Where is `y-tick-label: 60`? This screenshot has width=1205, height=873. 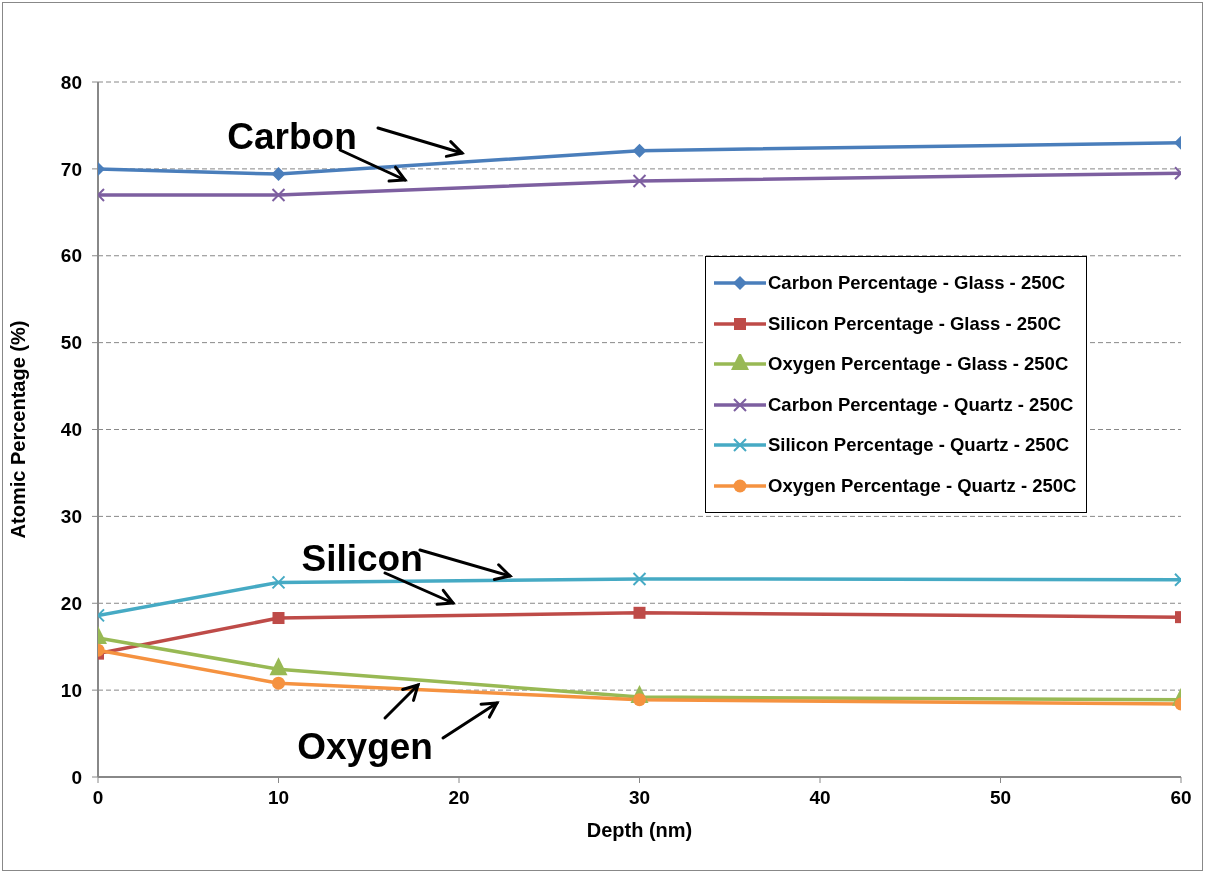 y-tick-label: 60 is located at coordinates (71, 256).